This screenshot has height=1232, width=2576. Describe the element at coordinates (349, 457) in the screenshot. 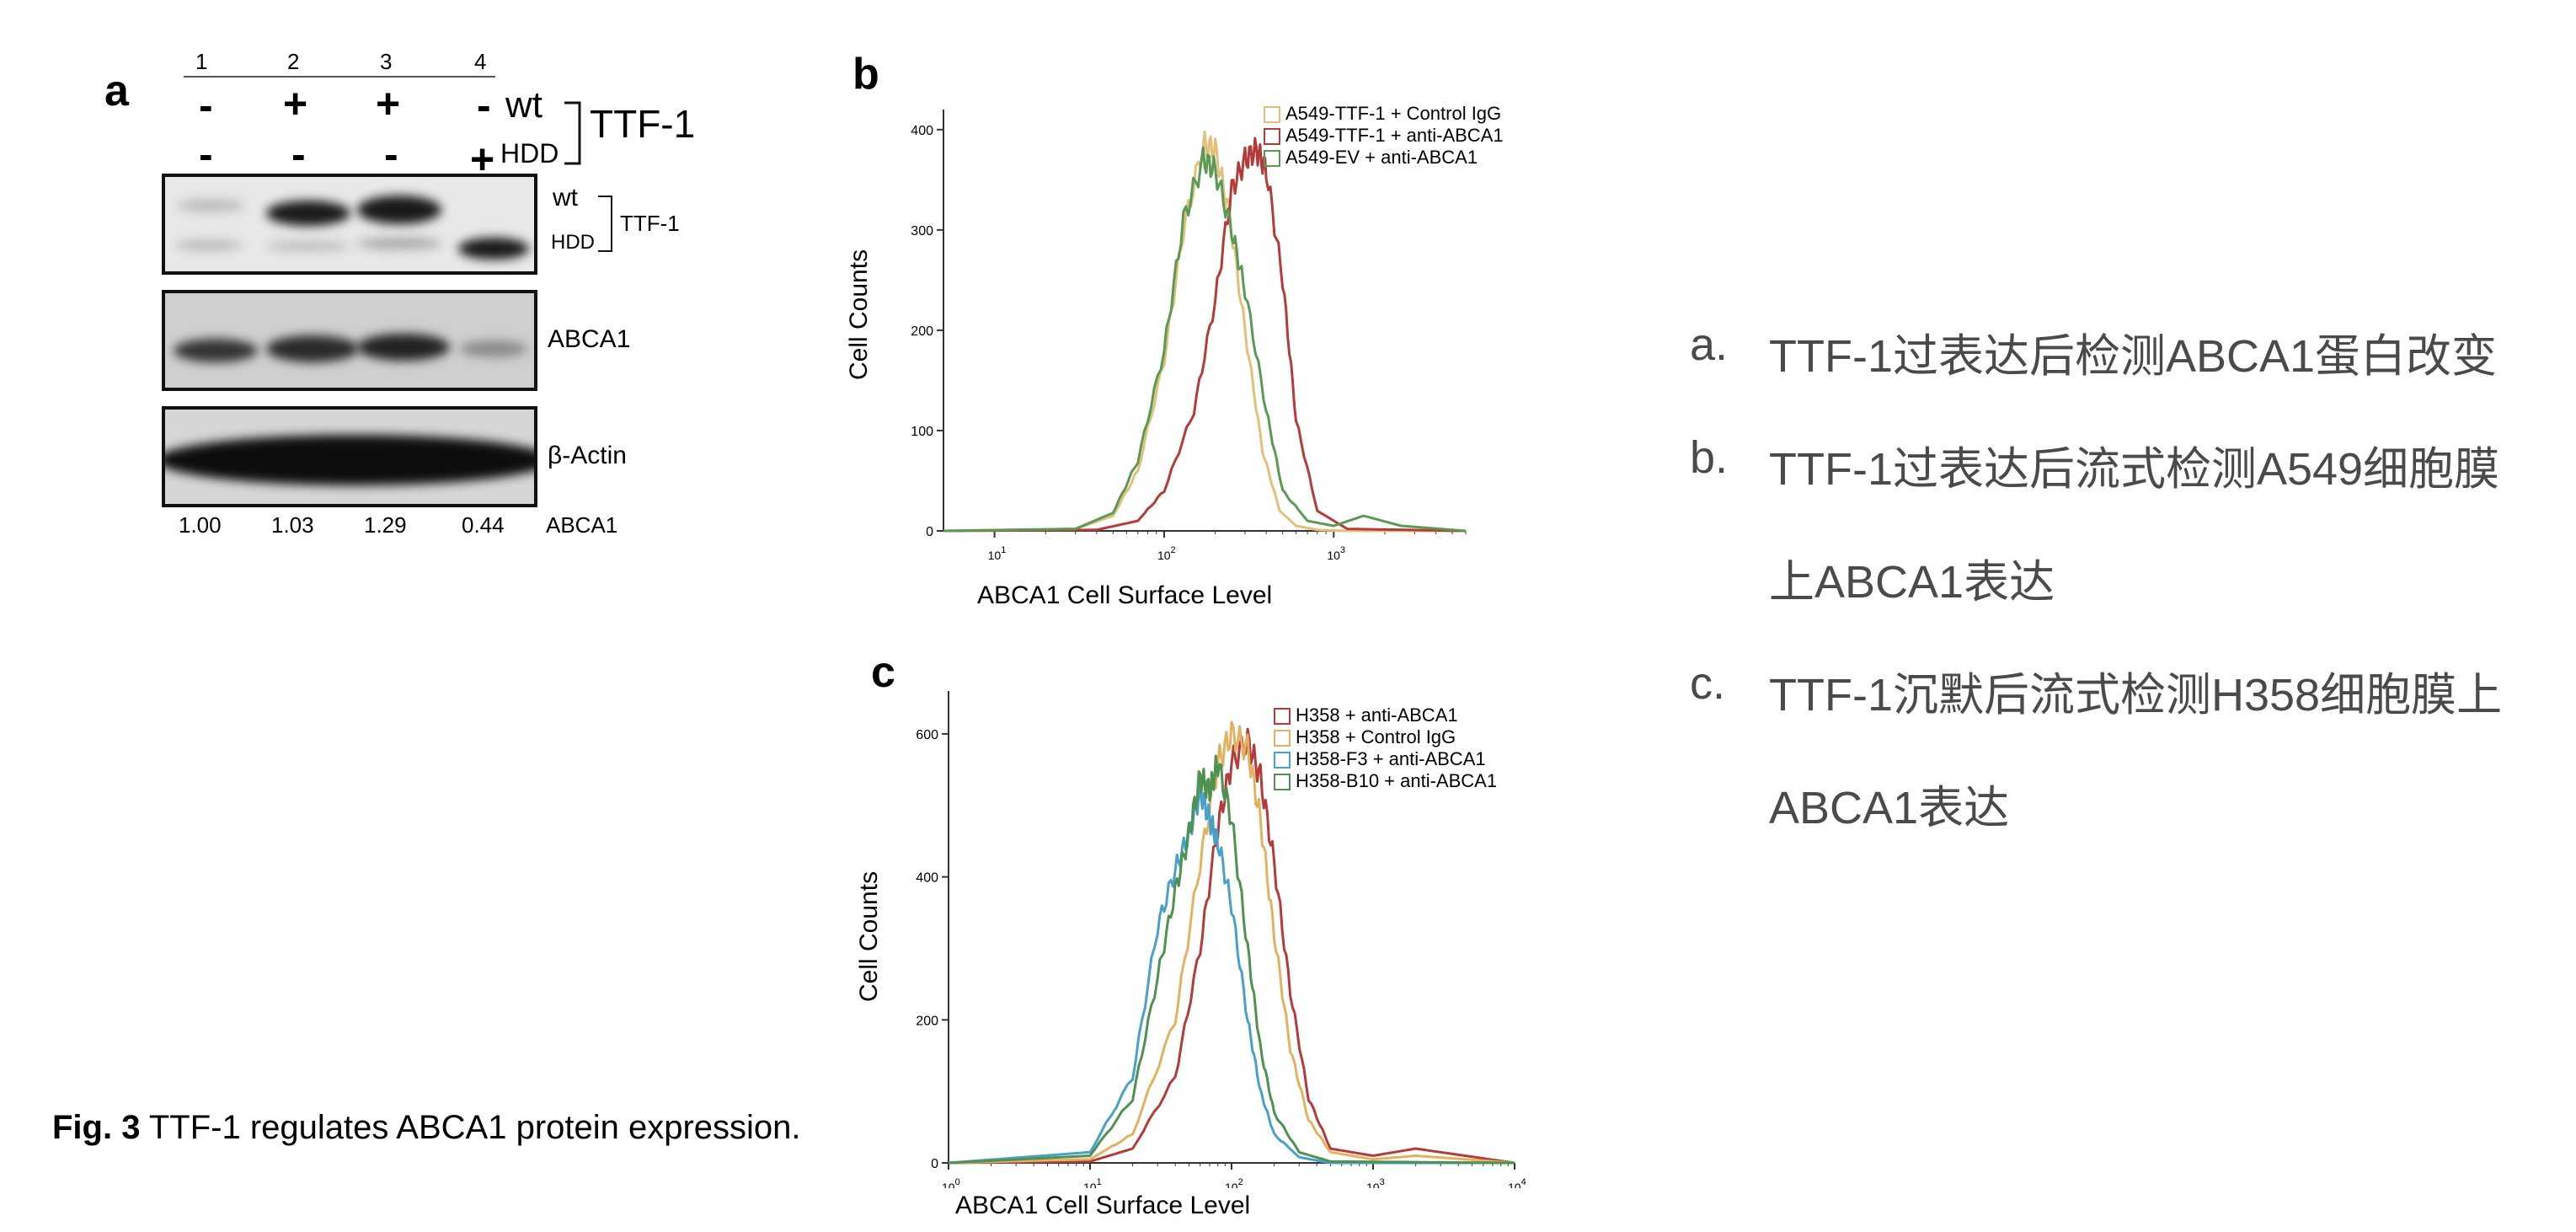

I see `blot-actin` at that location.